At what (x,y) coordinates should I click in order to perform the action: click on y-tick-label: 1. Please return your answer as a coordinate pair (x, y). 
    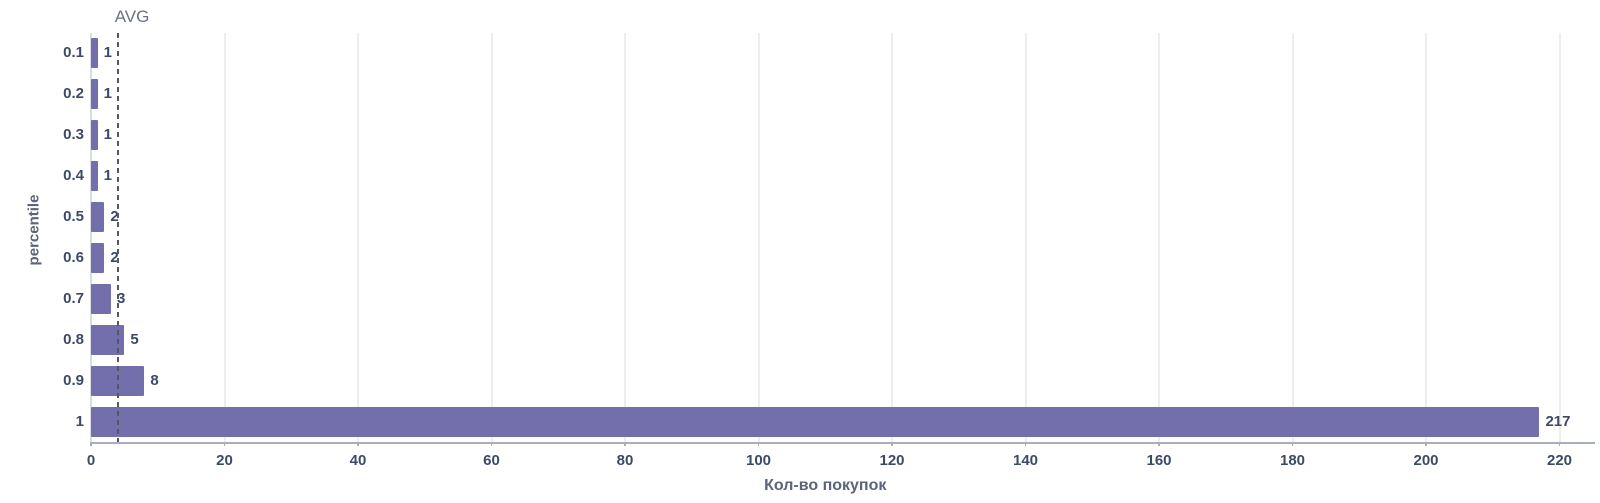
    Looking at the image, I should click on (79, 421).